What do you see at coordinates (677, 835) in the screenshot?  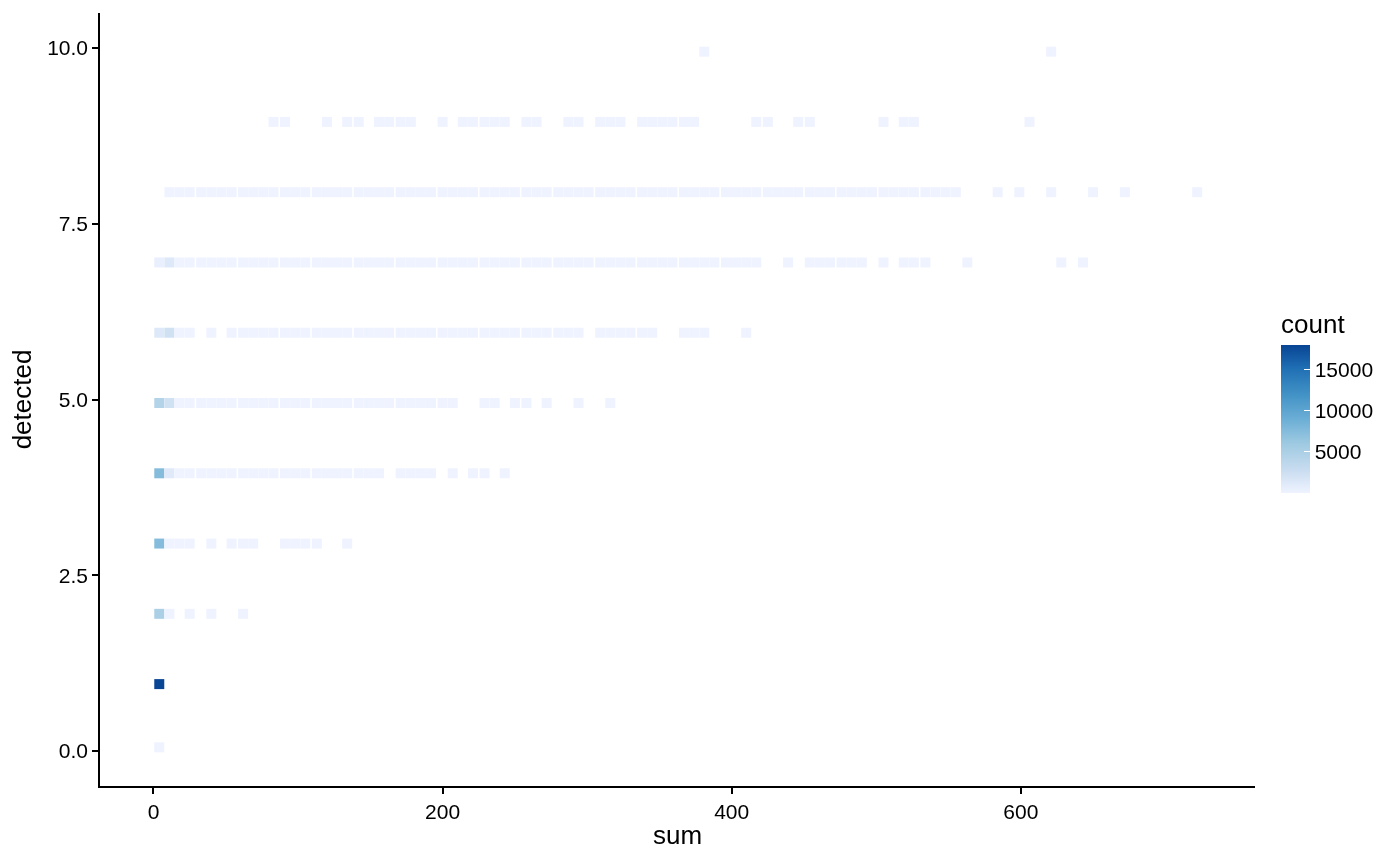 I see `x-axis-title: sum` at bounding box center [677, 835].